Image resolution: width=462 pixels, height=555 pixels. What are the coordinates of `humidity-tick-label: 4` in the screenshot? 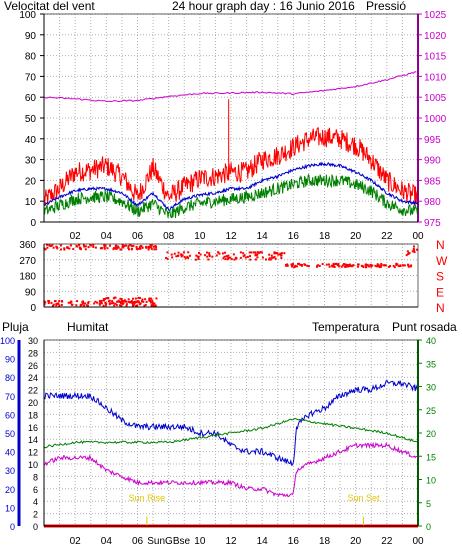 It's located at (35, 502).